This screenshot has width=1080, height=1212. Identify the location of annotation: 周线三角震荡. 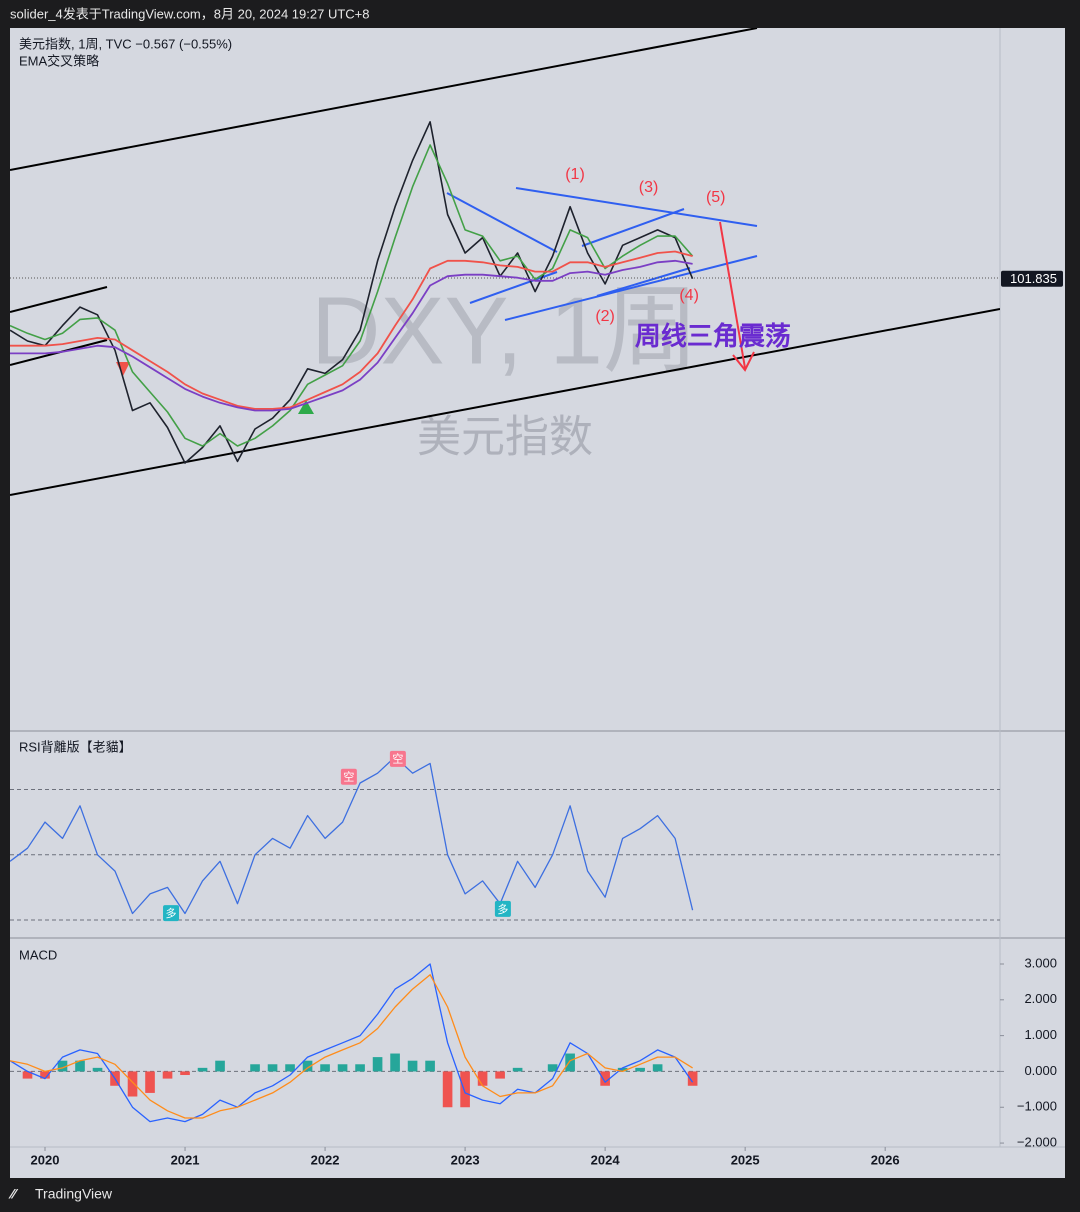
(713, 336).